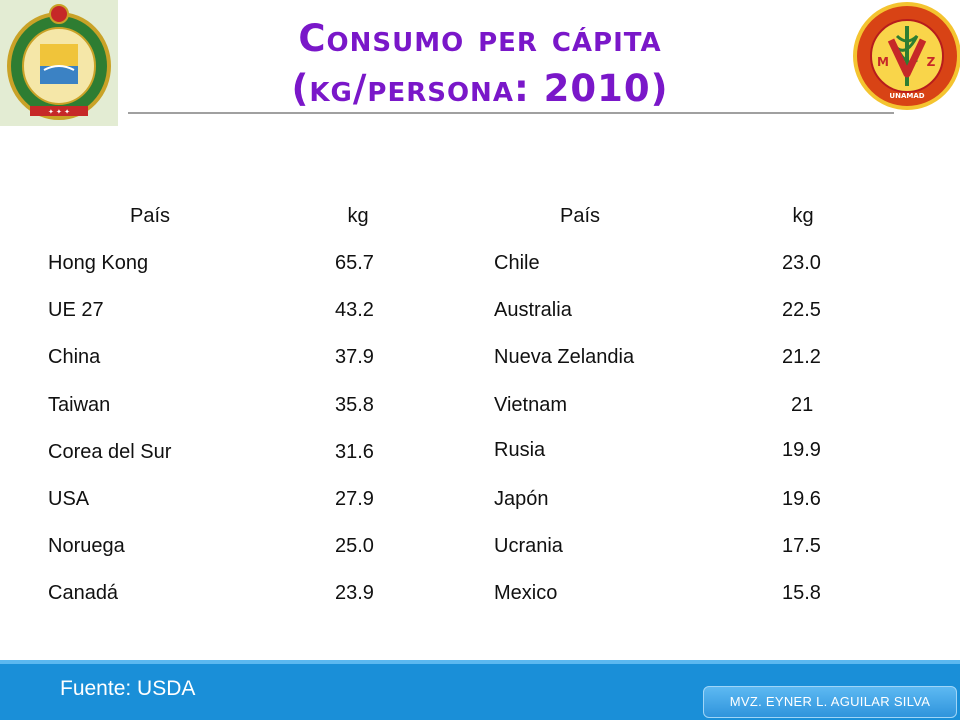  Describe the element at coordinates (564, 357) in the screenshot. I see `row-country-right: Nueva Zelandia` at that location.